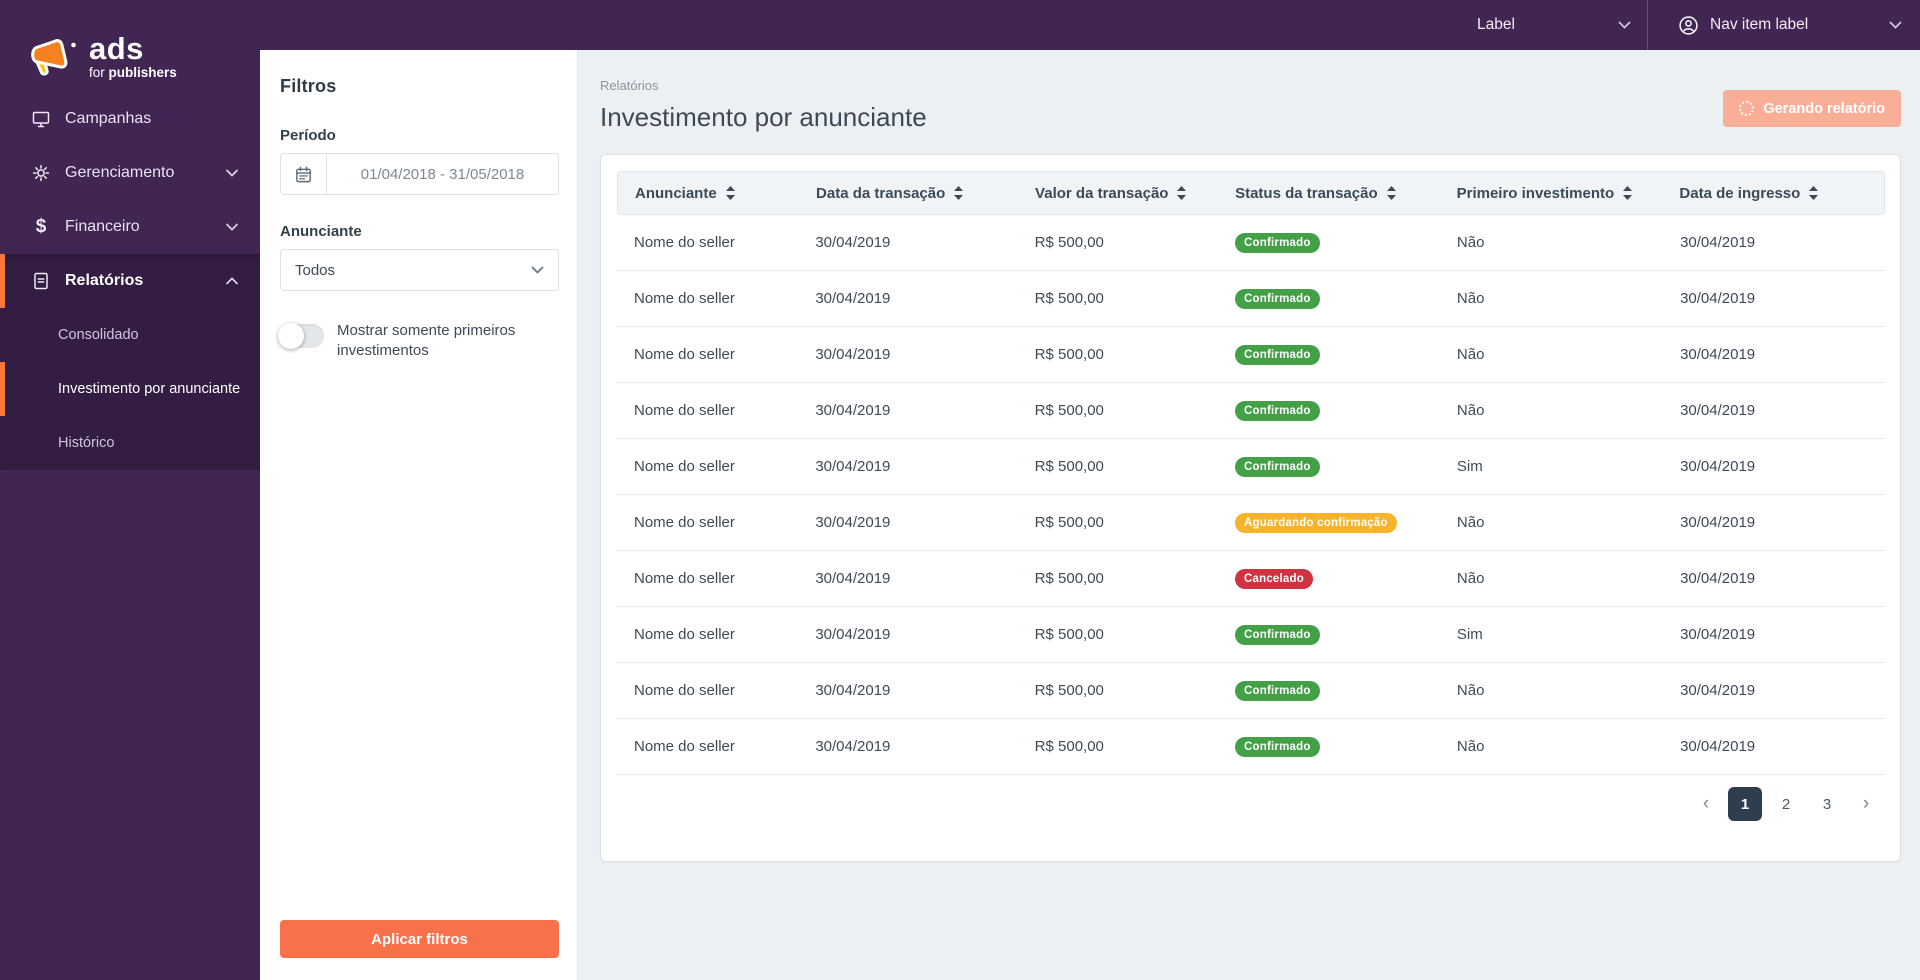  Describe the element at coordinates (304, 174) in the screenshot. I see `calendar-icon` at that location.